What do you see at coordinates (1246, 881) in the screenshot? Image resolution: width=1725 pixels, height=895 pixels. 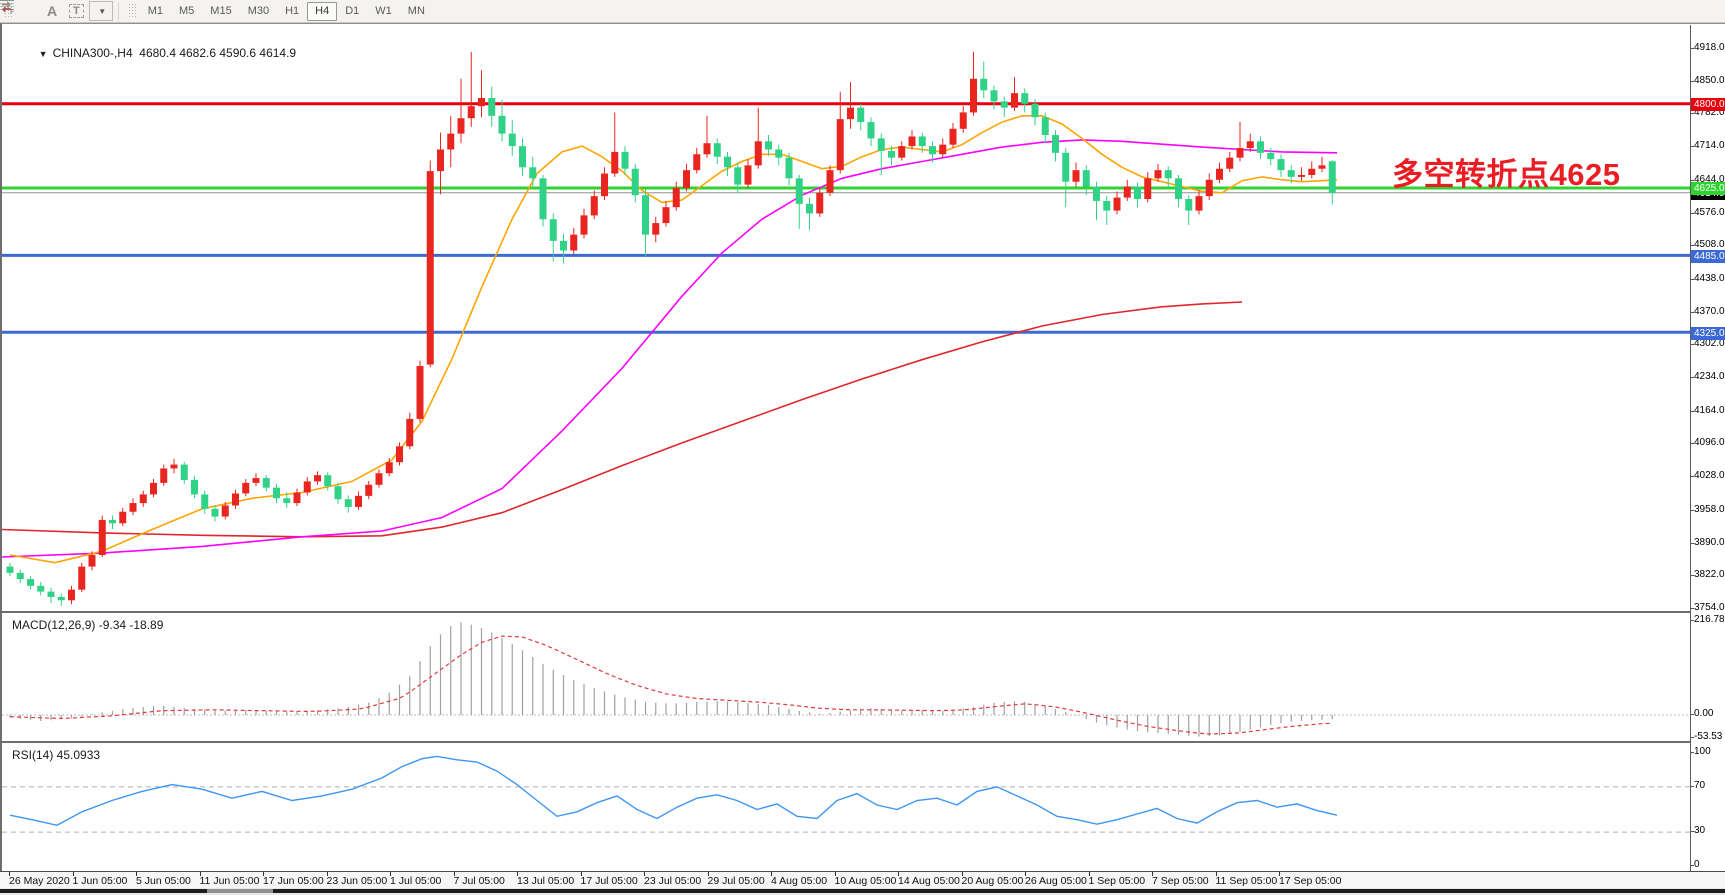 I see `time-axis-label: 11 Sep 05:00` at bounding box center [1246, 881].